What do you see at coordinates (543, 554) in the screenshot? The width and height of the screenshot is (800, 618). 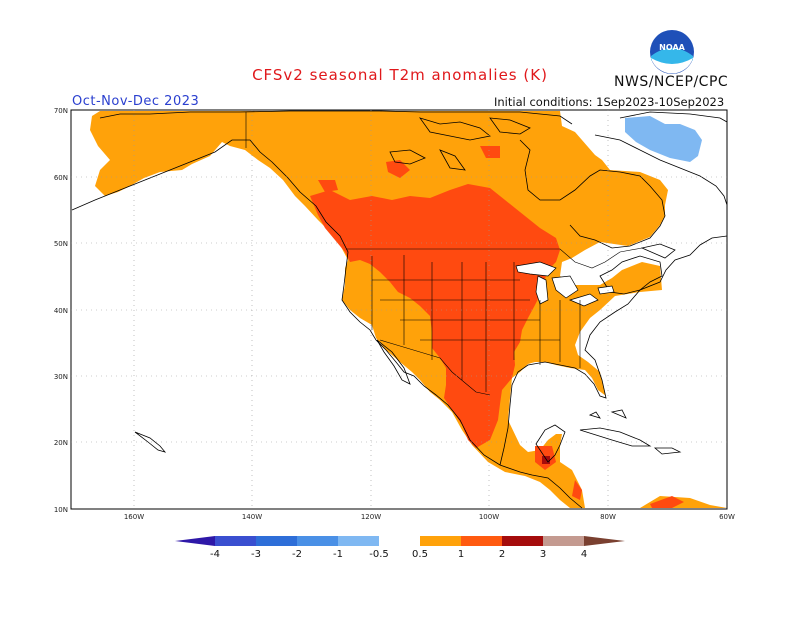 I see `colorbar-label: 3` at bounding box center [543, 554].